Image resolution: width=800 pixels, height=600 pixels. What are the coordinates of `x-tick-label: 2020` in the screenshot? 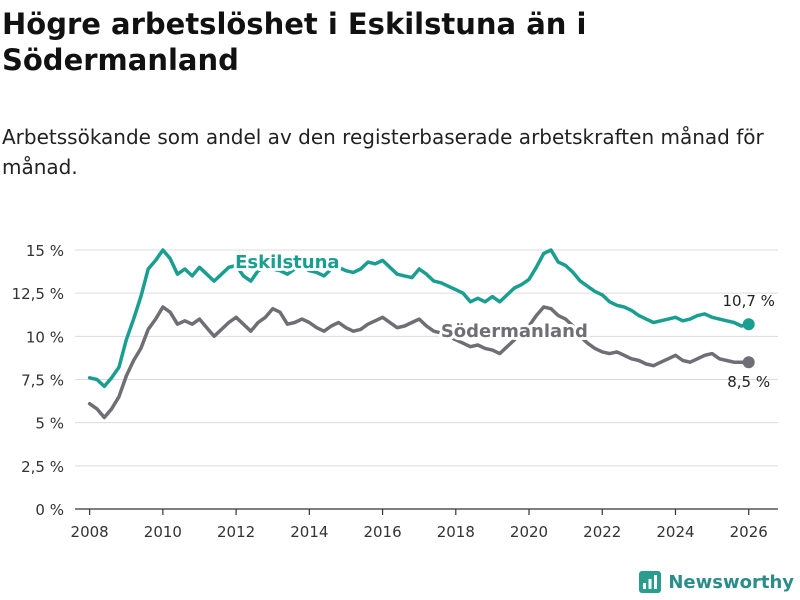 It's located at (529, 532).